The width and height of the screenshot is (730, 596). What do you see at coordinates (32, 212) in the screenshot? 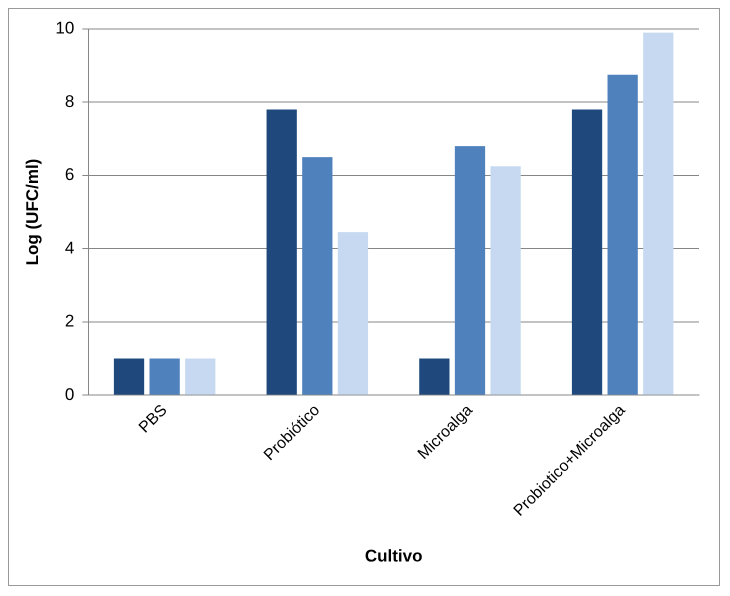
I see `y-axis-title: Log (UFC/ml)` at bounding box center [32, 212].